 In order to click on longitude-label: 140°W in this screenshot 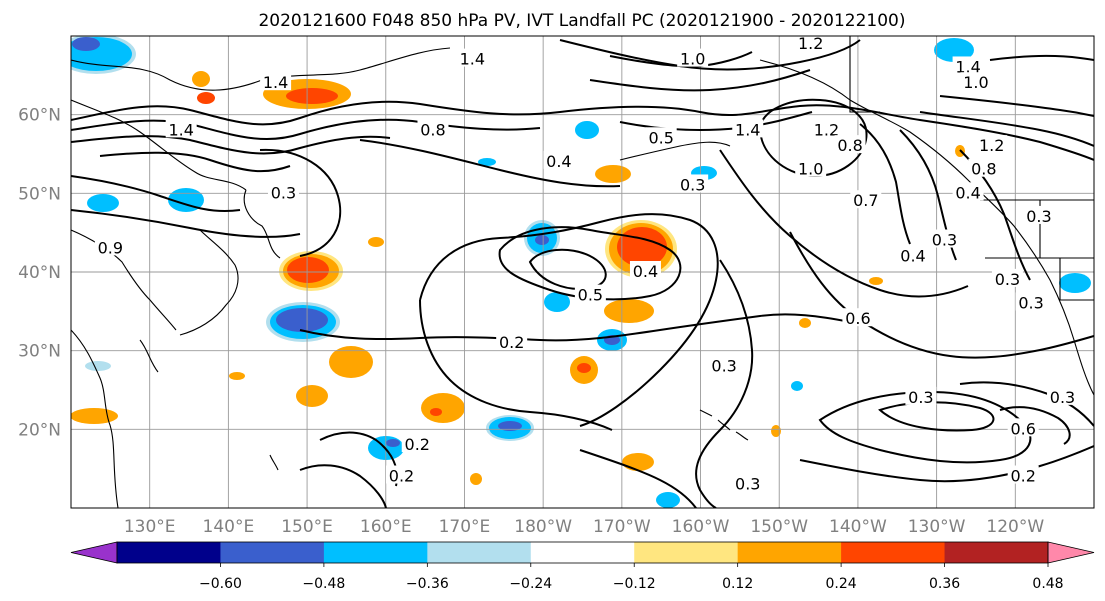, I will do `click(858, 527)`.